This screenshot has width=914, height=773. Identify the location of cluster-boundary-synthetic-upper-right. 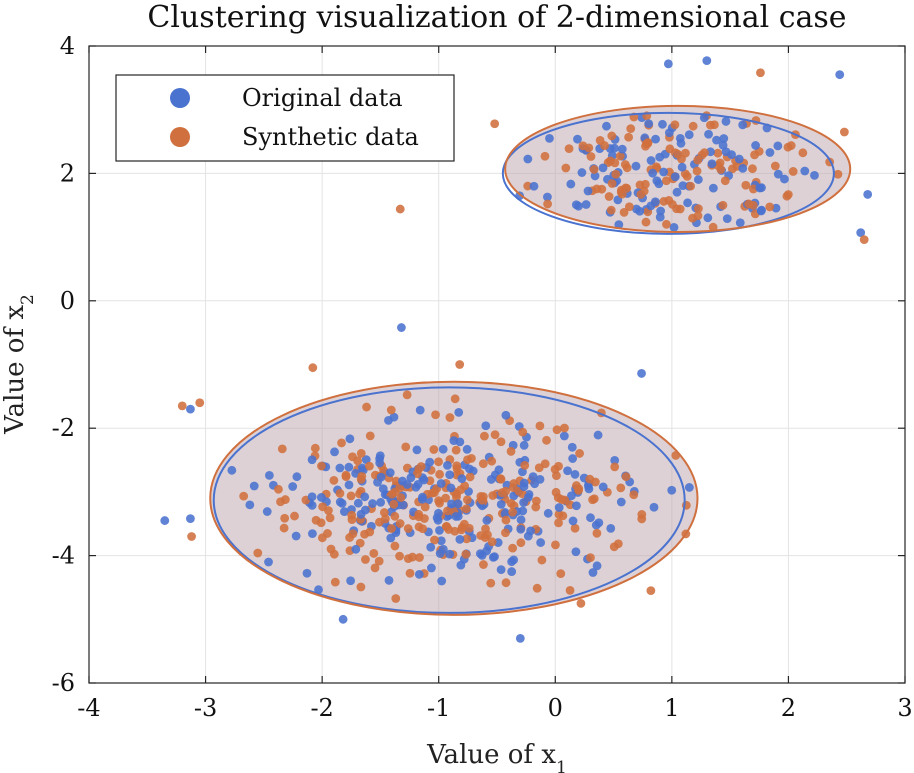
(678, 169).